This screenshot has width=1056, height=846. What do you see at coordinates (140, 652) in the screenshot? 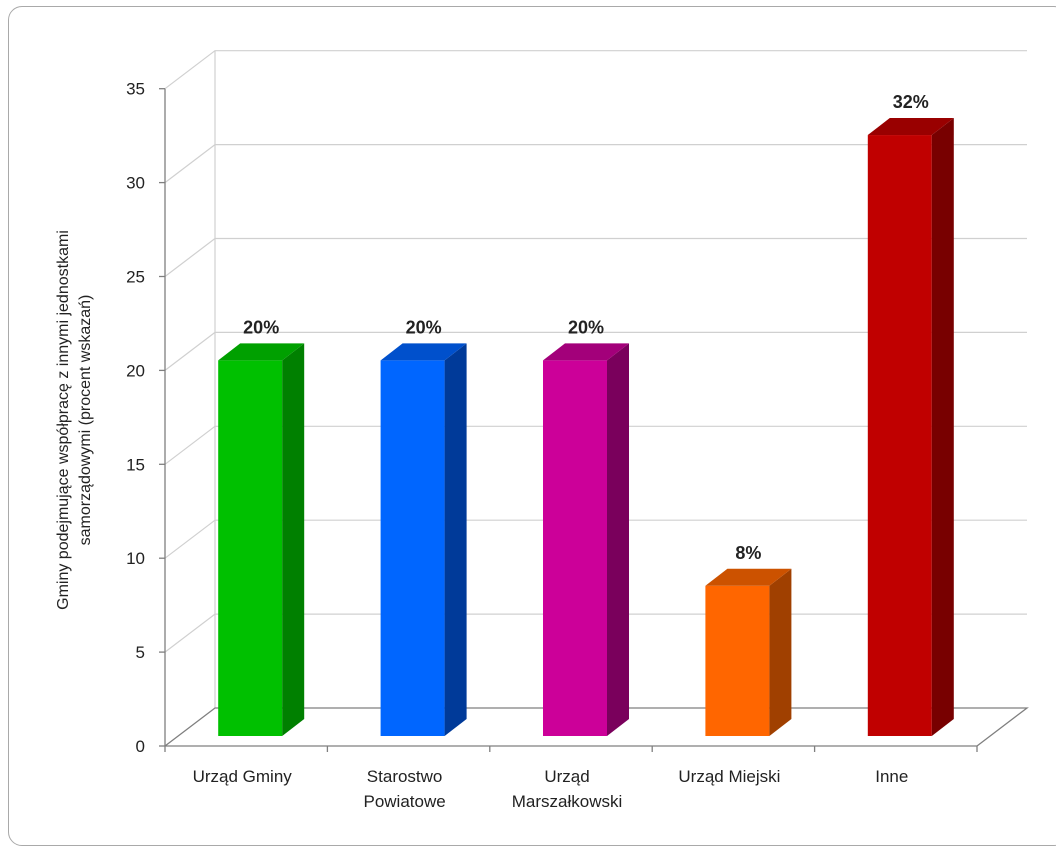
I see `y-tick-label: 5` at bounding box center [140, 652].